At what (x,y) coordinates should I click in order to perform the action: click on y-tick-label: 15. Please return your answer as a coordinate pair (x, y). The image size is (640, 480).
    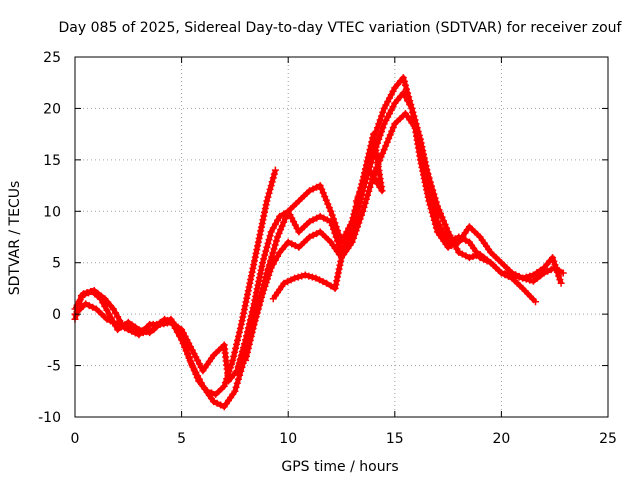
    Looking at the image, I should click on (52, 161).